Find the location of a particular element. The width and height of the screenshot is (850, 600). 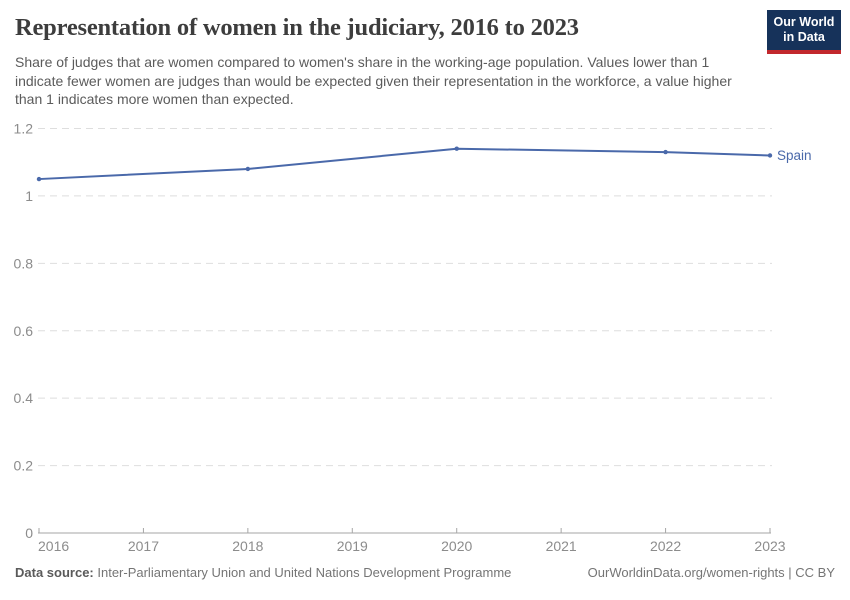

series-end-label: Spain is located at coordinates (794, 155).